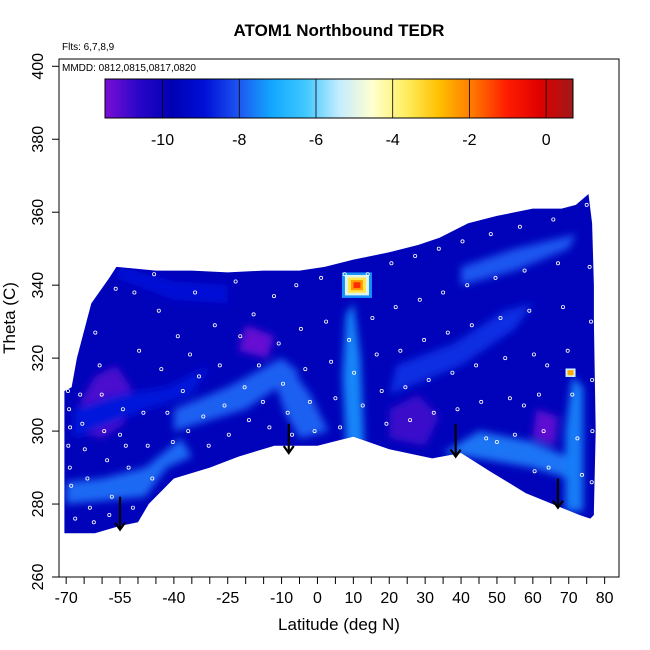 The width and height of the screenshot is (650, 650). I want to click on x-axis: -70 -55 -40 -25 -10 0 10 20 30 40 50 60 70 80, so click(334, 592).